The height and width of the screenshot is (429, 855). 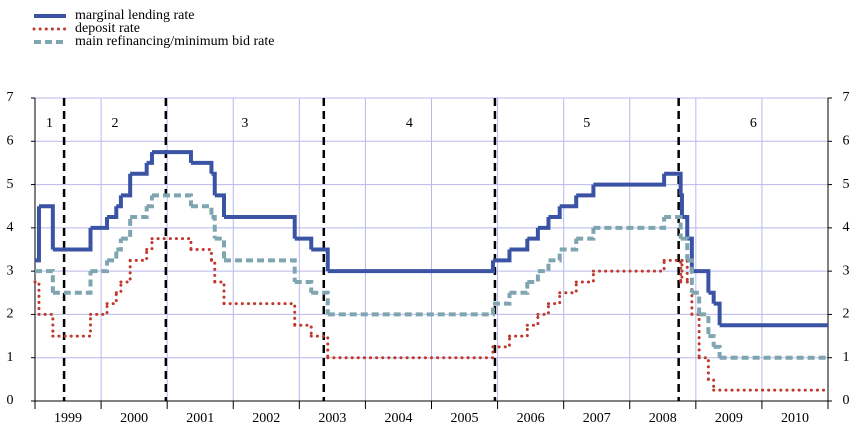 I want to click on phase-label: 4, so click(x=409, y=123).